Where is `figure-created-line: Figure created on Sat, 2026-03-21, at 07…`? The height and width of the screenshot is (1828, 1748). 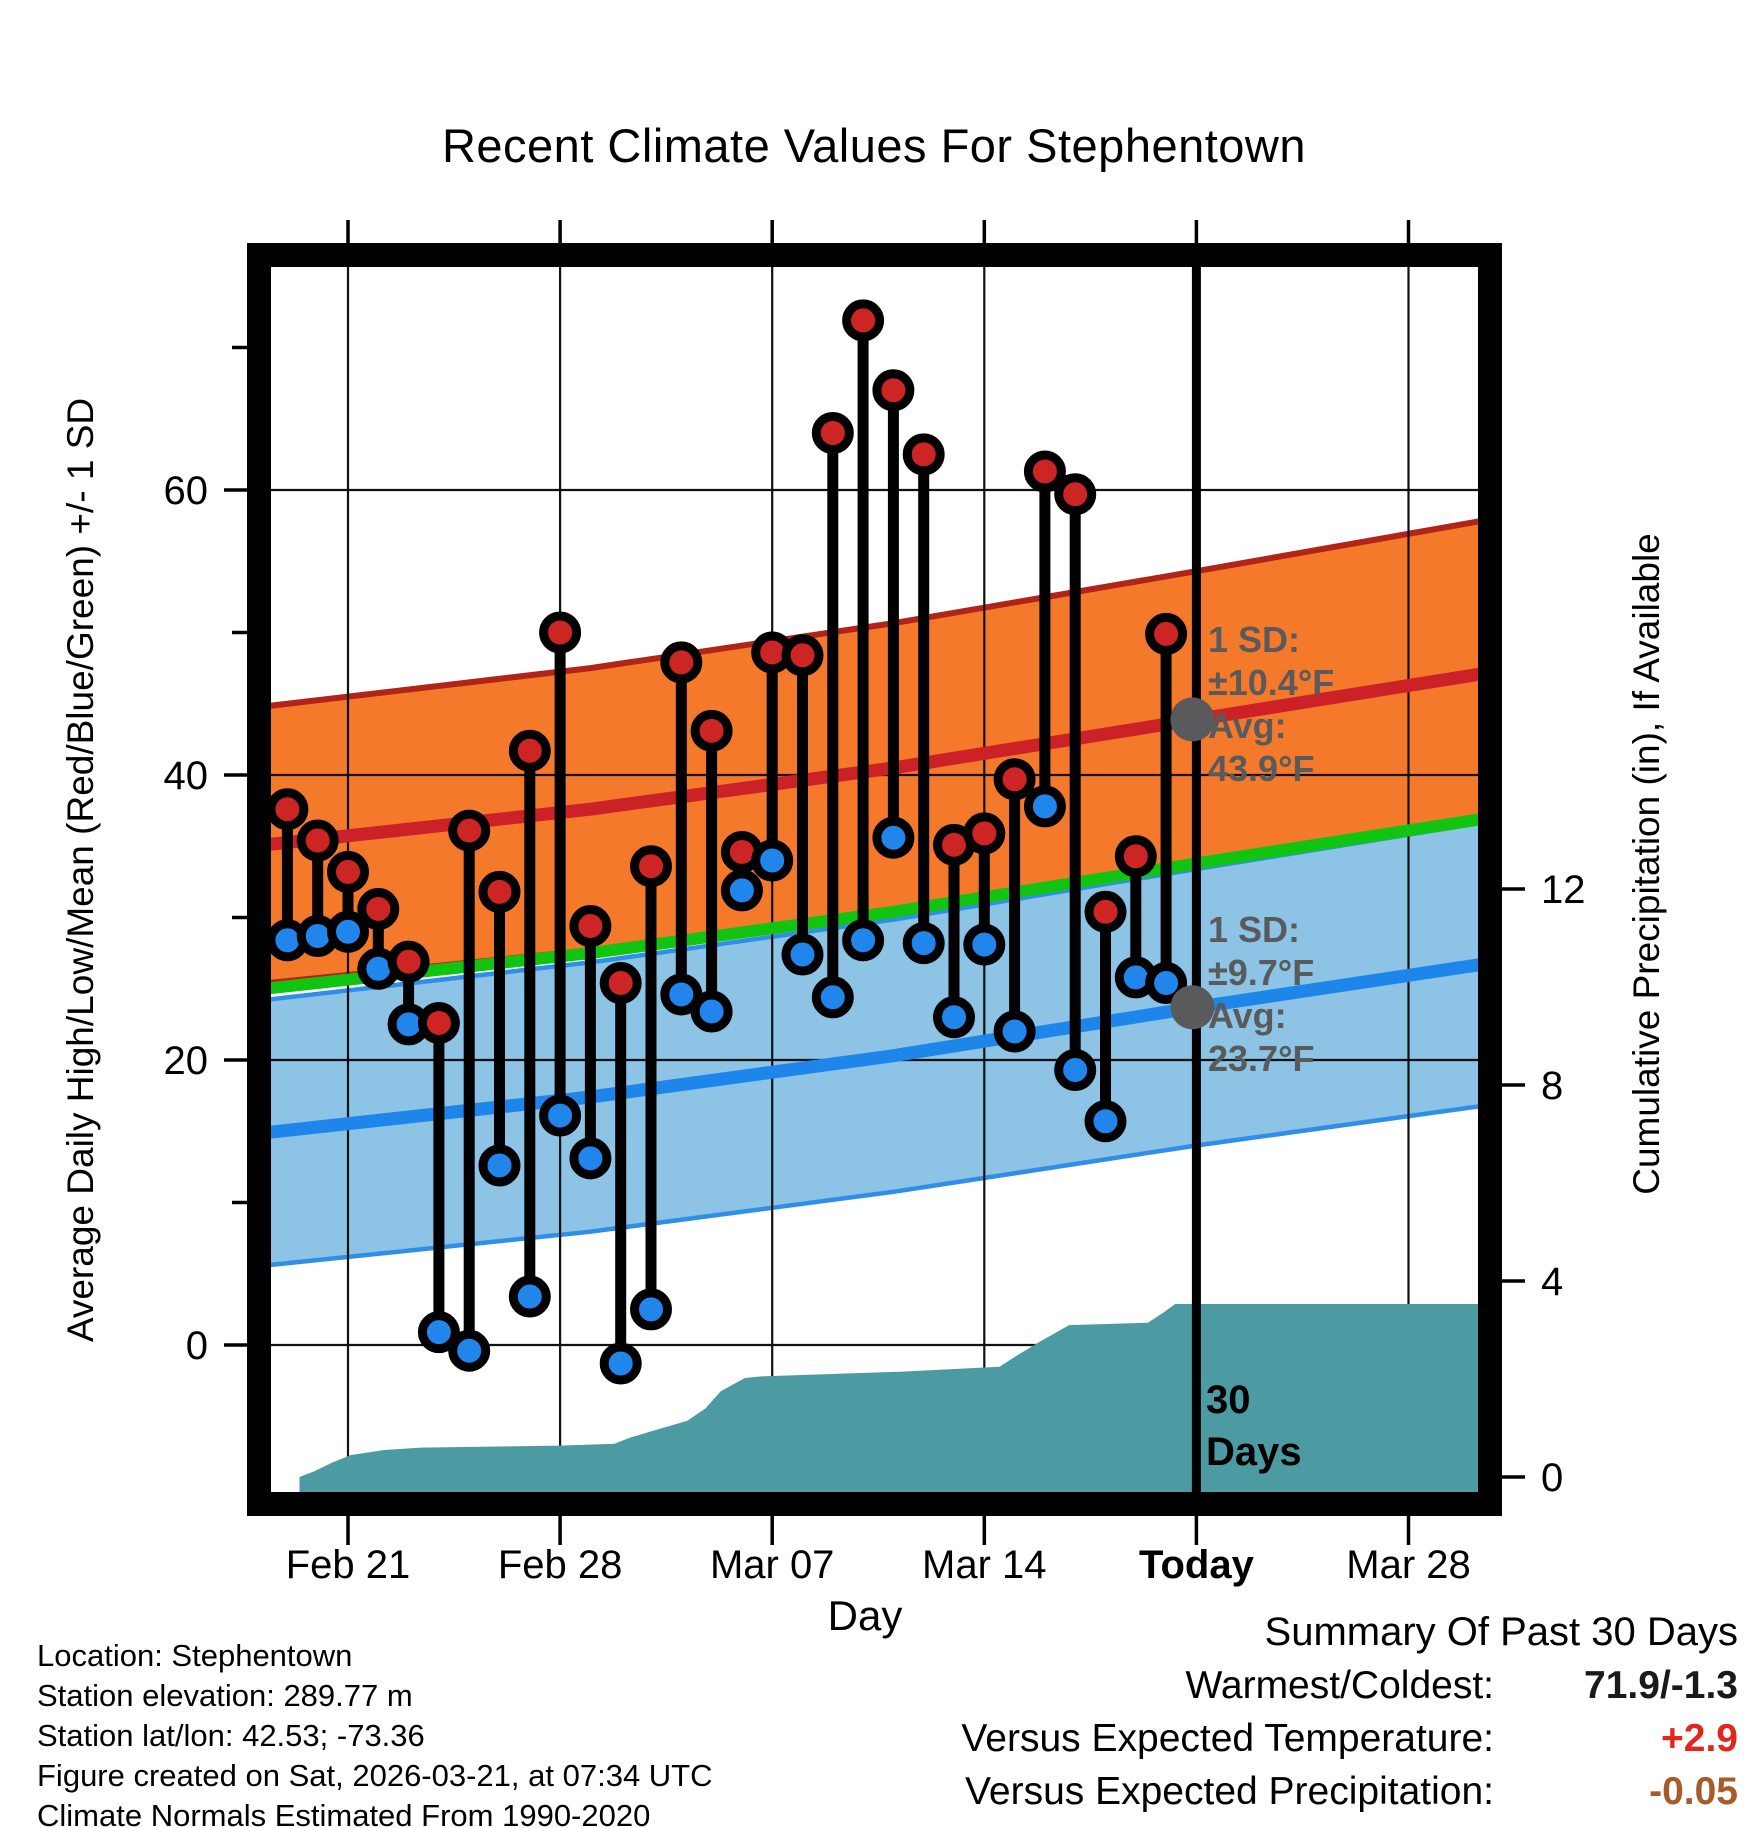
figure-created-line: Figure created on Sat, 2026-03-21, at 07… is located at coordinates (375, 1775).